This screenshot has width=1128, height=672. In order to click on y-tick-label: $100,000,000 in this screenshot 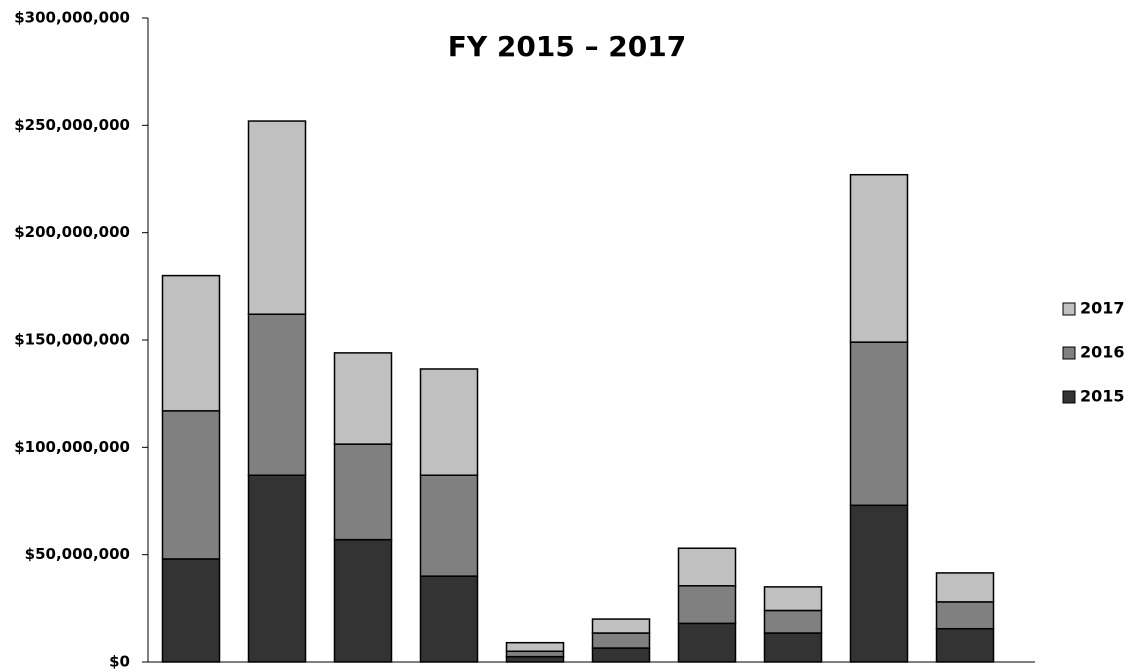, I will do `click(72, 447)`.